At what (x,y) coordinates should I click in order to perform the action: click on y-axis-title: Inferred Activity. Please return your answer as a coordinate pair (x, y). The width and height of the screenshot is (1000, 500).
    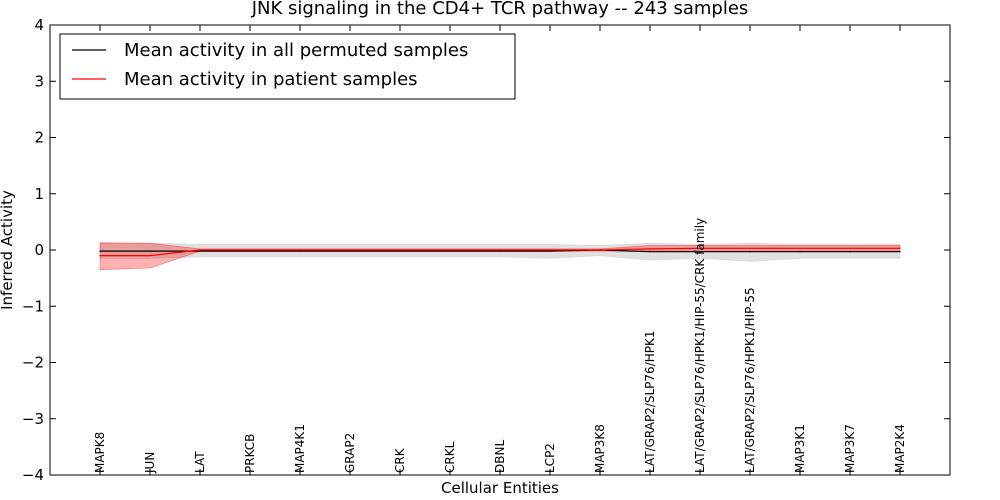
    Looking at the image, I should click on (8, 250).